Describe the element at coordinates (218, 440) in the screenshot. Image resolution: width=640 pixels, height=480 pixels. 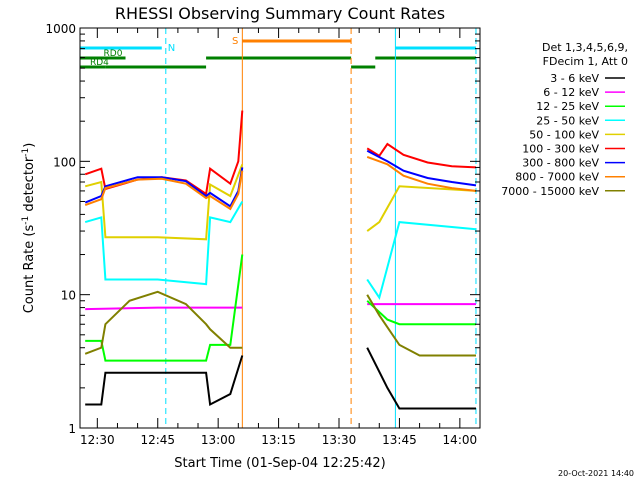
I see `x-tick-label: 13:00` at that location.